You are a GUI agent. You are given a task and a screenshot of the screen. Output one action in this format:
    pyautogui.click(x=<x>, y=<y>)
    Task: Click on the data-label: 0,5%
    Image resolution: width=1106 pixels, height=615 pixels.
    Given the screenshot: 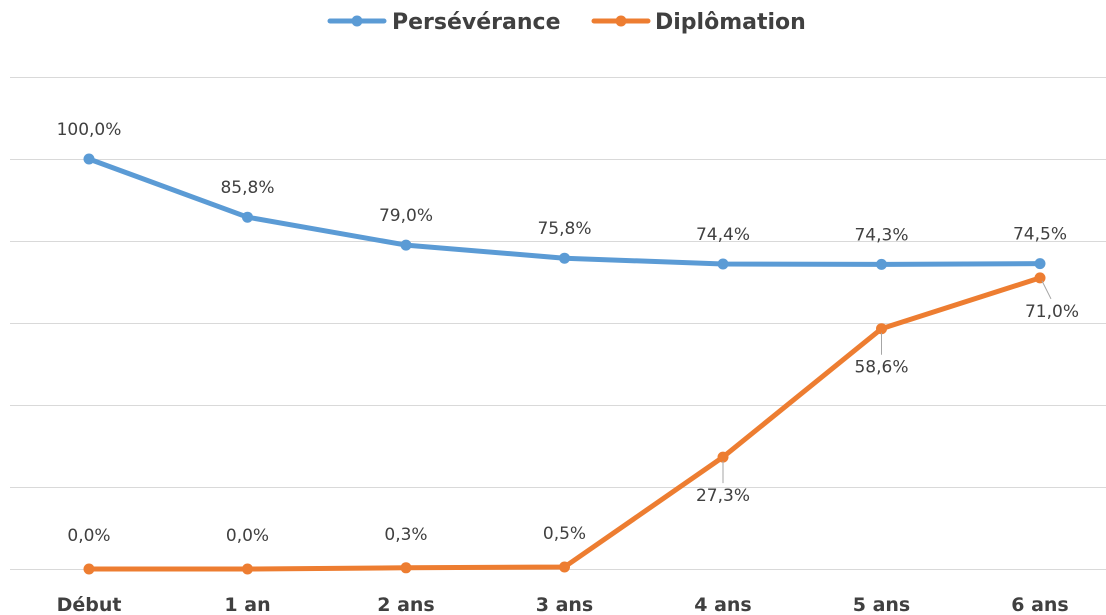 What is the action you would take?
    pyautogui.click(x=564, y=534)
    